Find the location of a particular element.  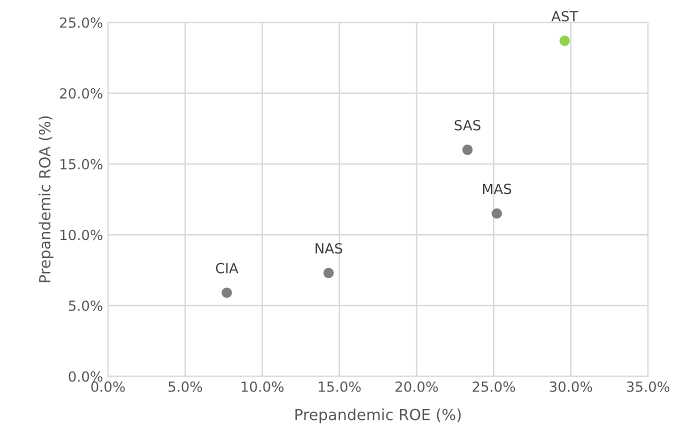

y-tick-label: 10.0% is located at coordinates (81, 235).